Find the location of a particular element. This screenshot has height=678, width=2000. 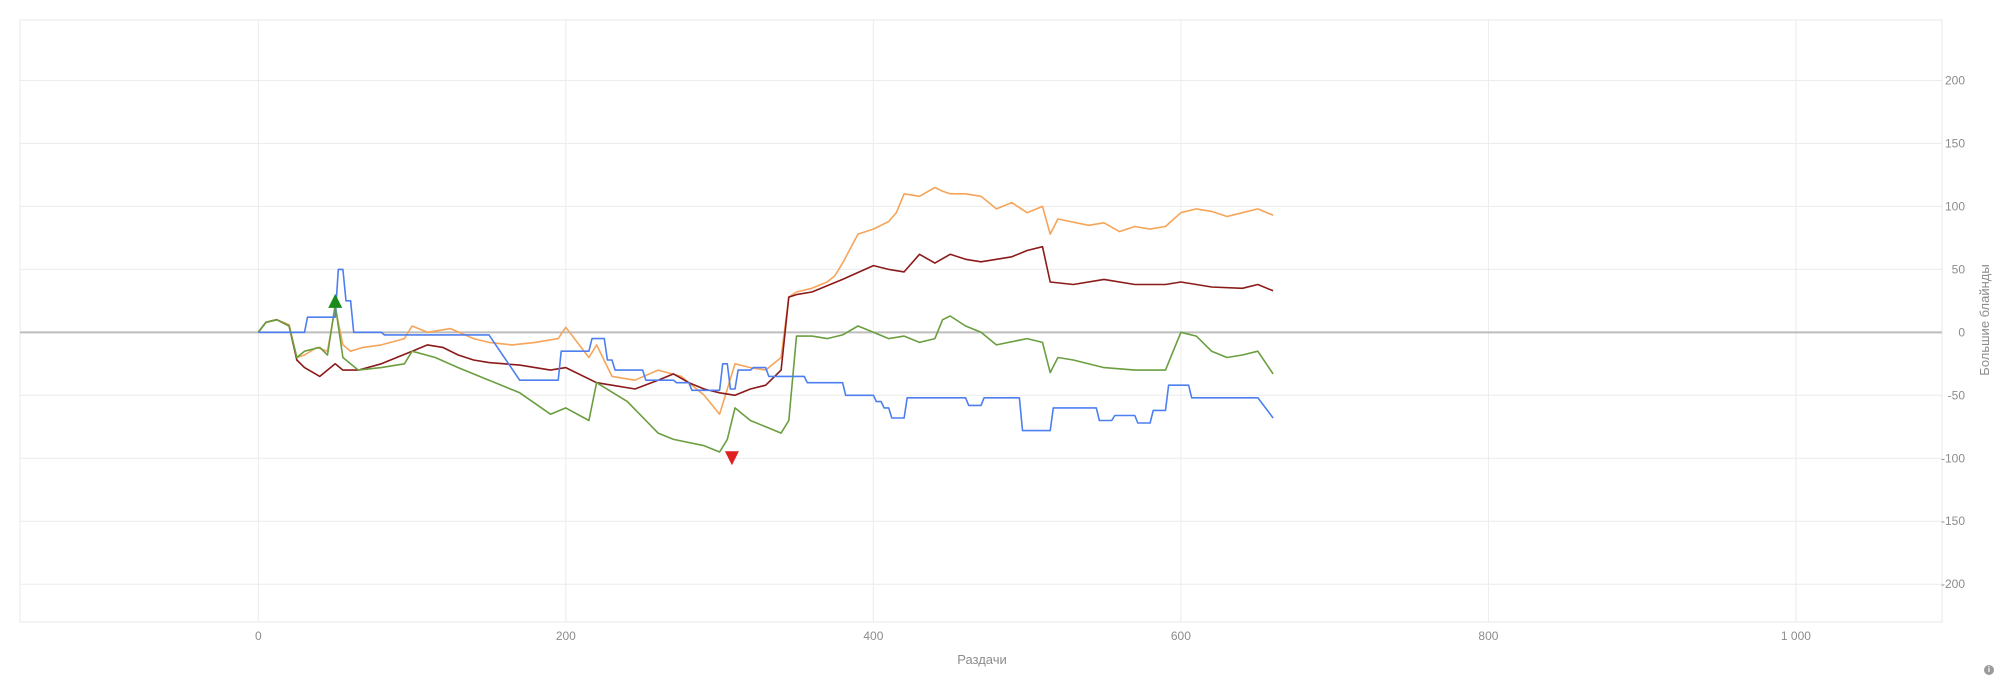

x-tick-label: 600 is located at coordinates (1181, 636).